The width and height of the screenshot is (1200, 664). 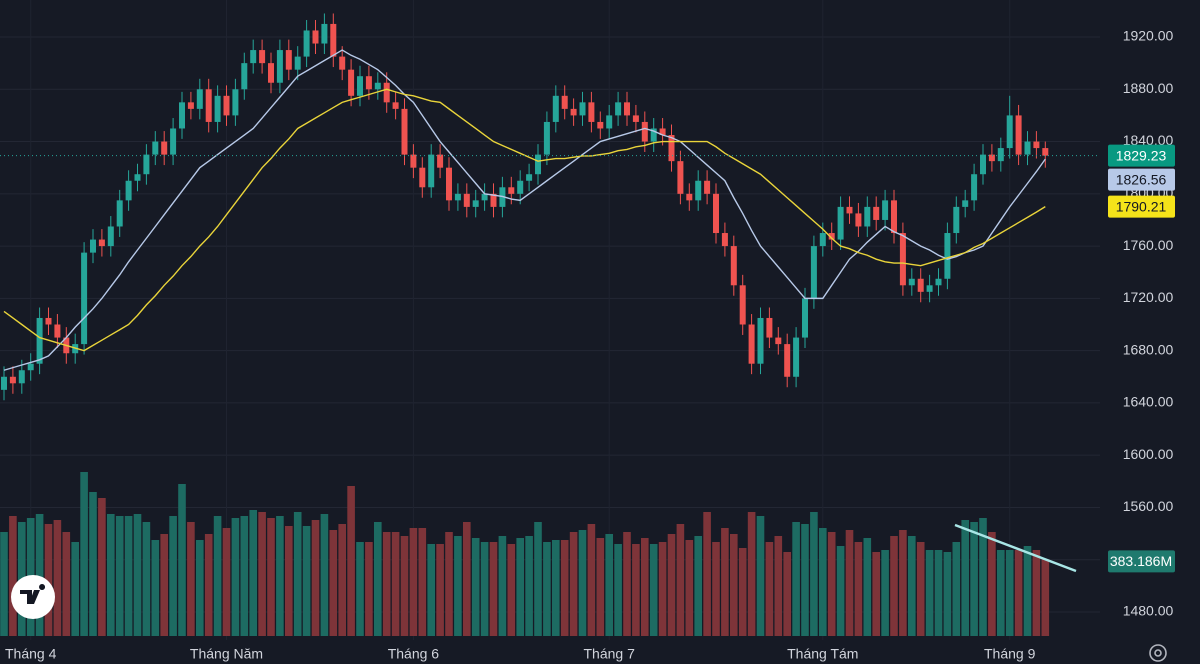 What do you see at coordinates (1141, 179) in the screenshot?
I see `ma-tag: 1826.56` at bounding box center [1141, 179].